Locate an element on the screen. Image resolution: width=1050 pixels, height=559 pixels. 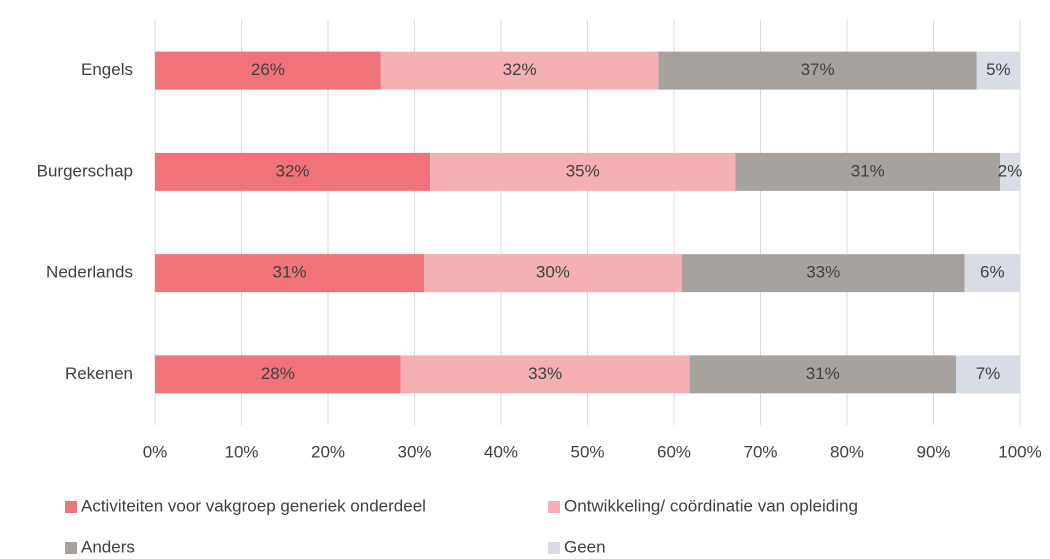
data-label: 37% is located at coordinates (818, 69).